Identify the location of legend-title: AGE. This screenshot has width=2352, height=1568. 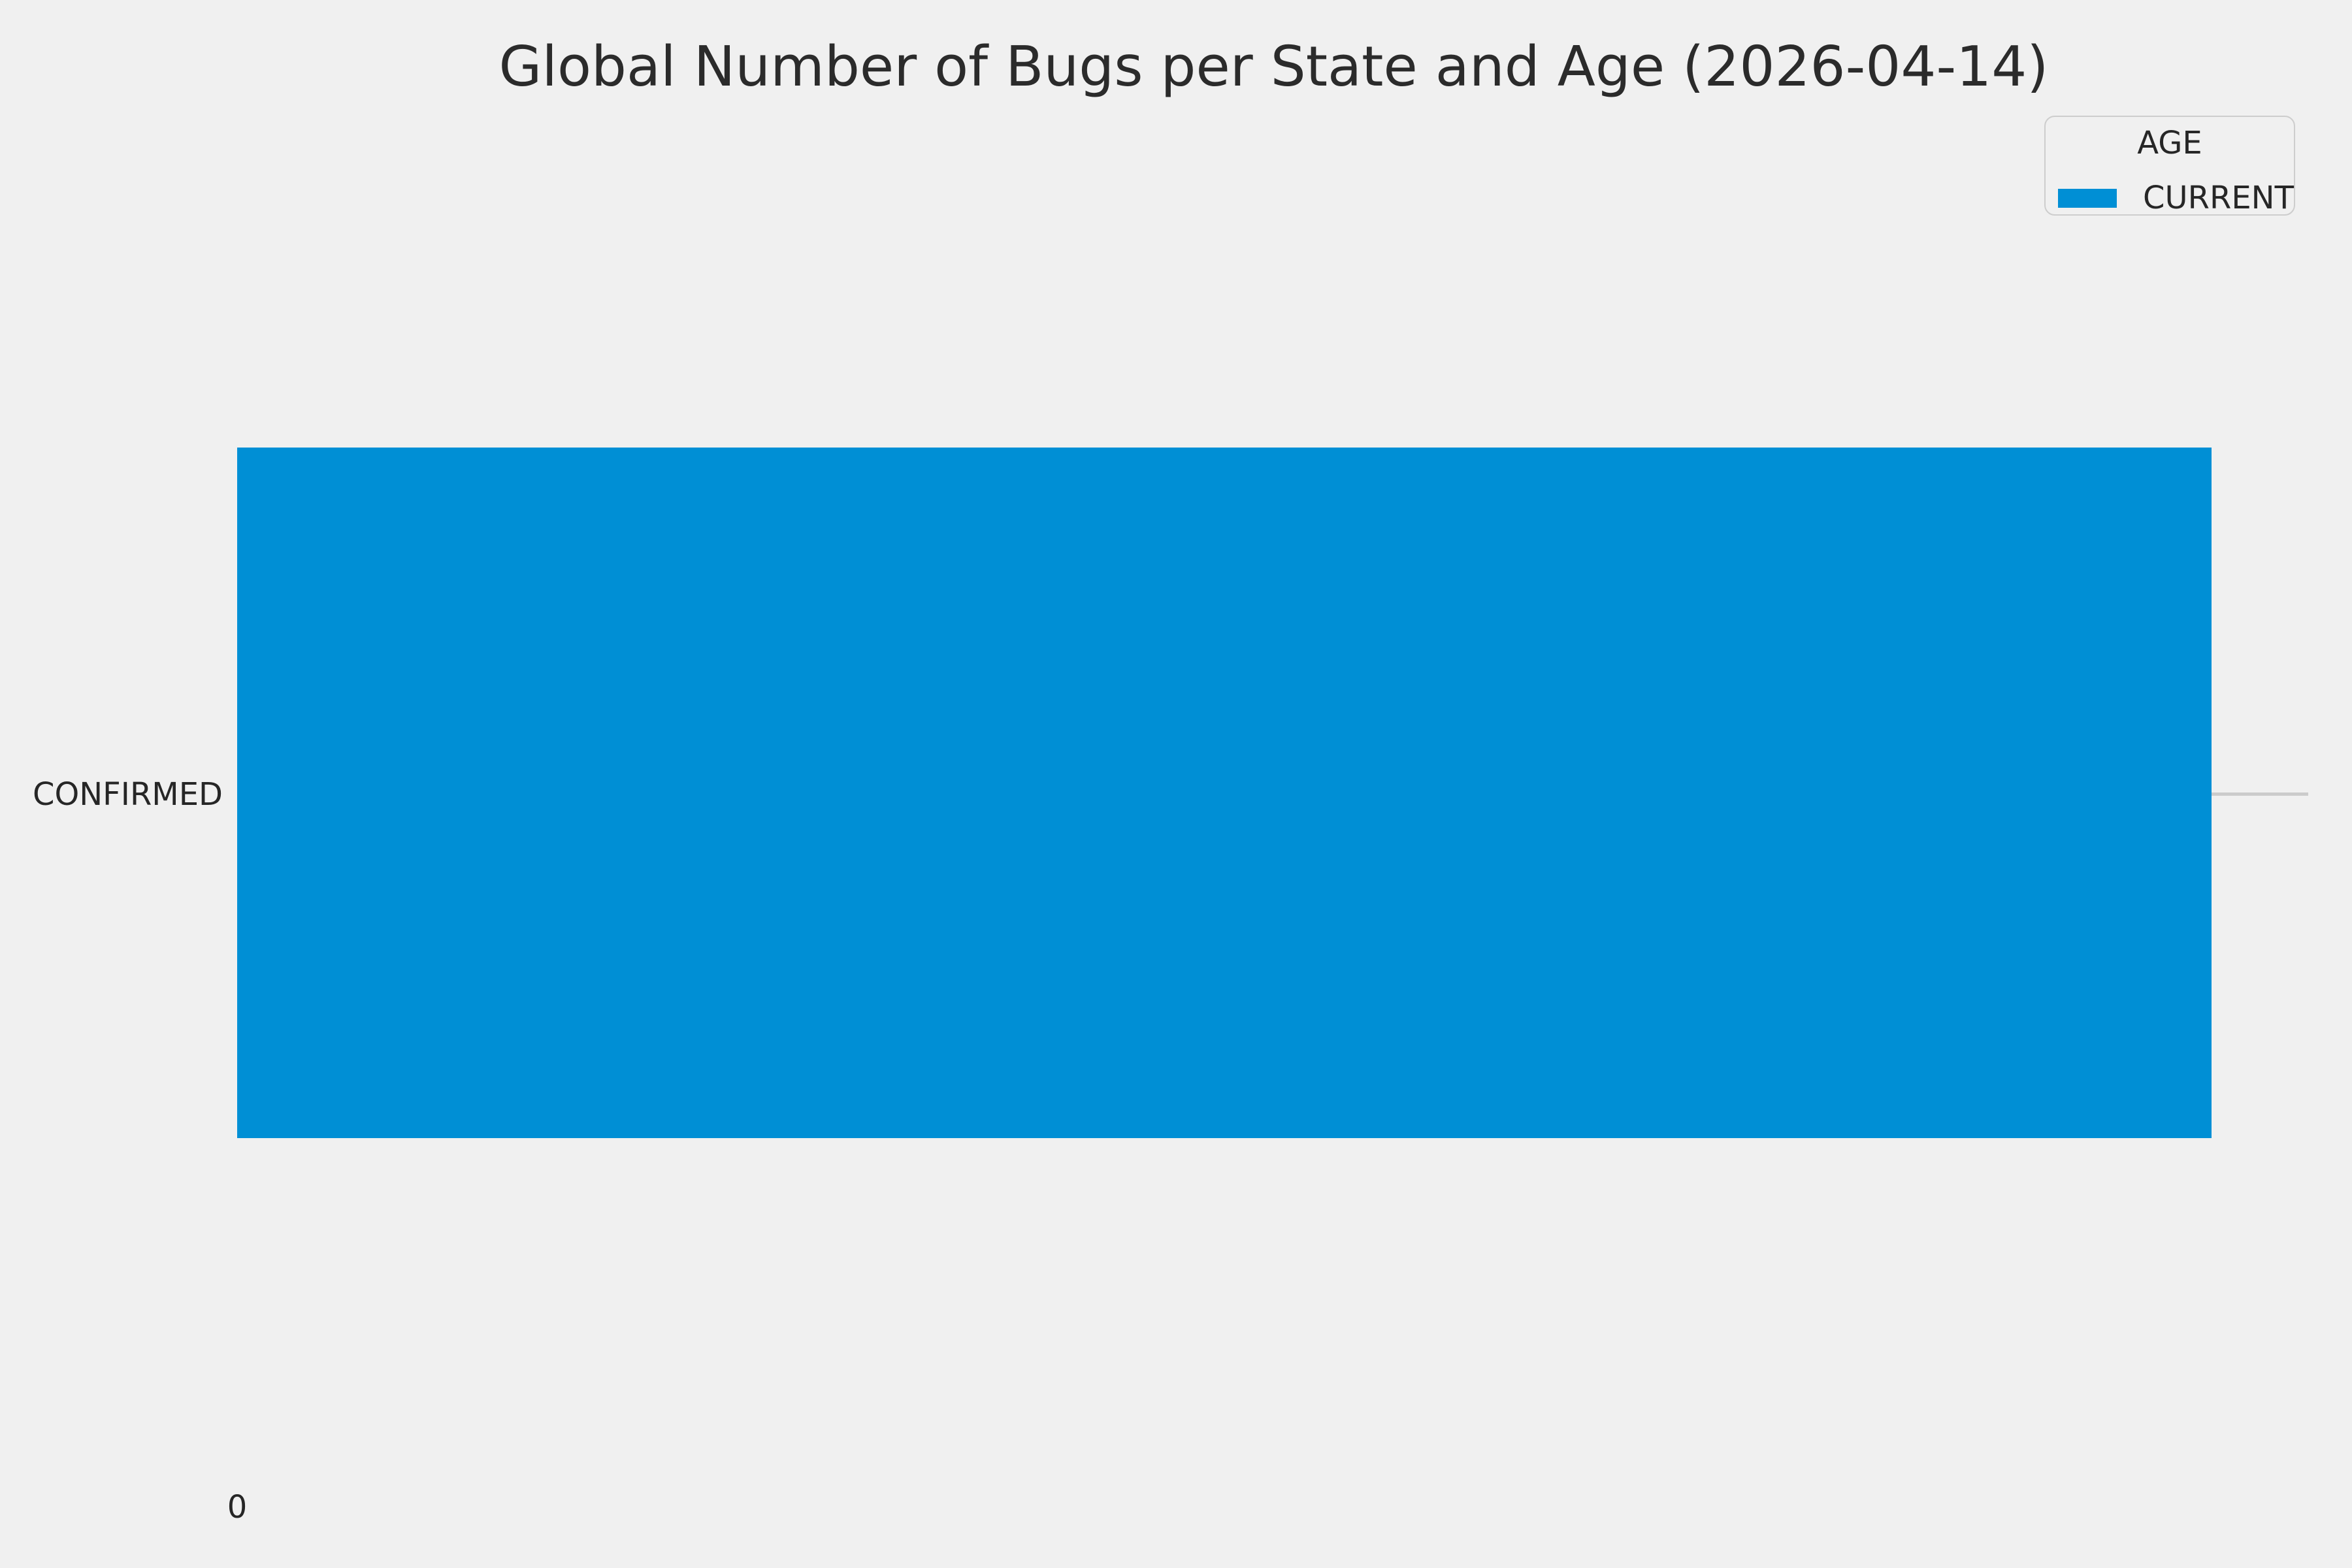
(2169, 143).